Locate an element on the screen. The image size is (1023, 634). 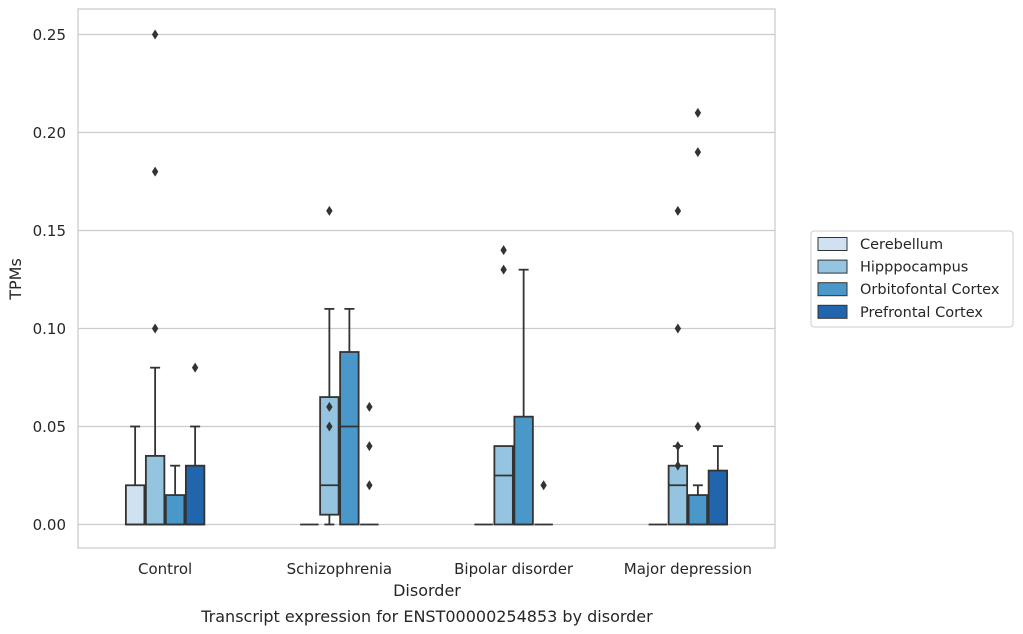
legend-label: Orbitofontal Cortex is located at coordinates (930, 290).